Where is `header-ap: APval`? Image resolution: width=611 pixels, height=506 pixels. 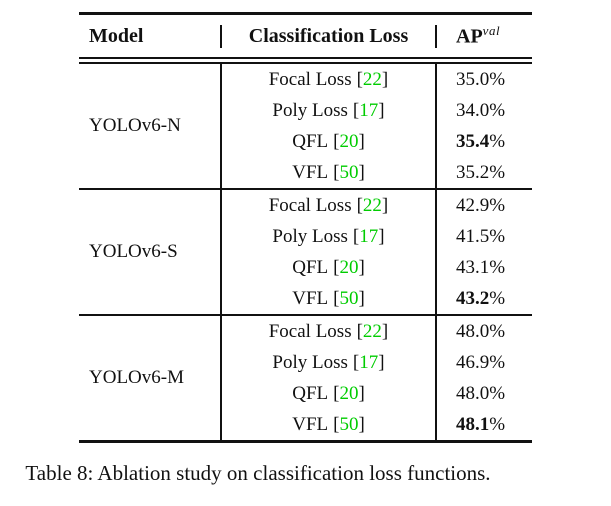
header-ap: APval is located at coordinates (484, 36).